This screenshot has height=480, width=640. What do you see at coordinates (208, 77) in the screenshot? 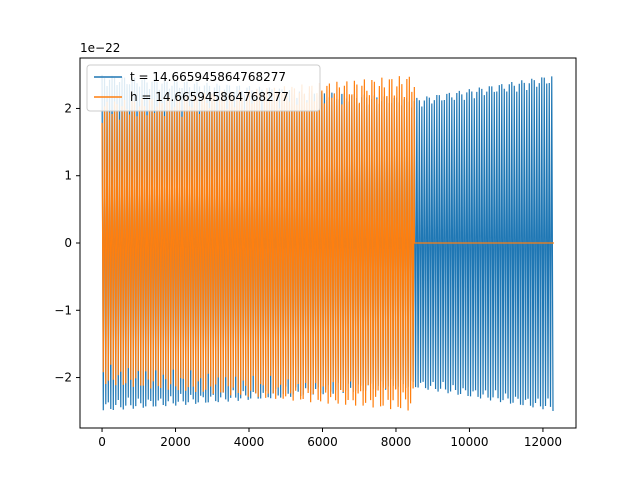
I see `legend-label: t = 14.665945864768277` at bounding box center [208, 77].